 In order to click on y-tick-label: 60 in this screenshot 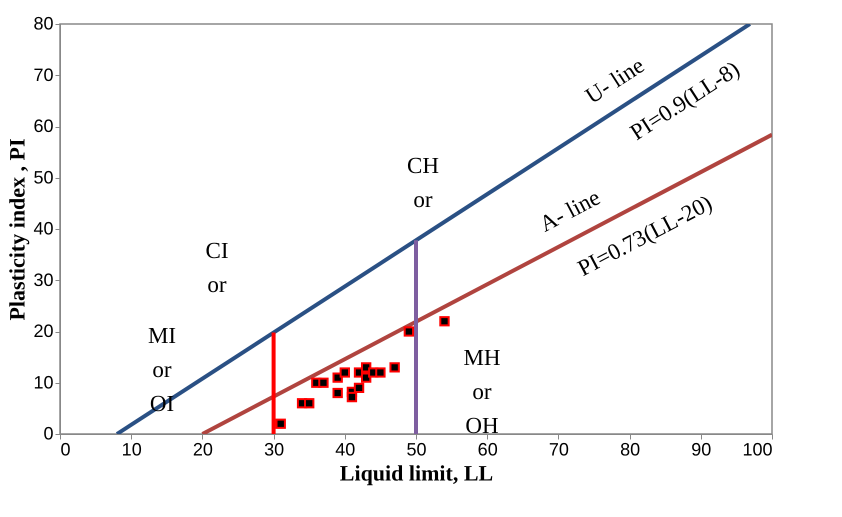, I will do `click(43, 126)`.